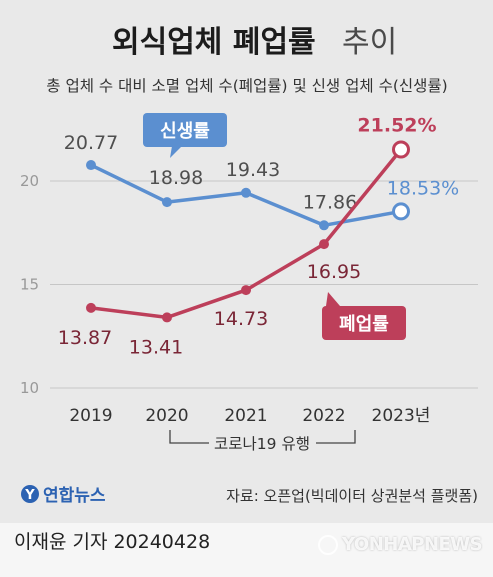  I want to click on data-label: 18.98, so click(176, 178).